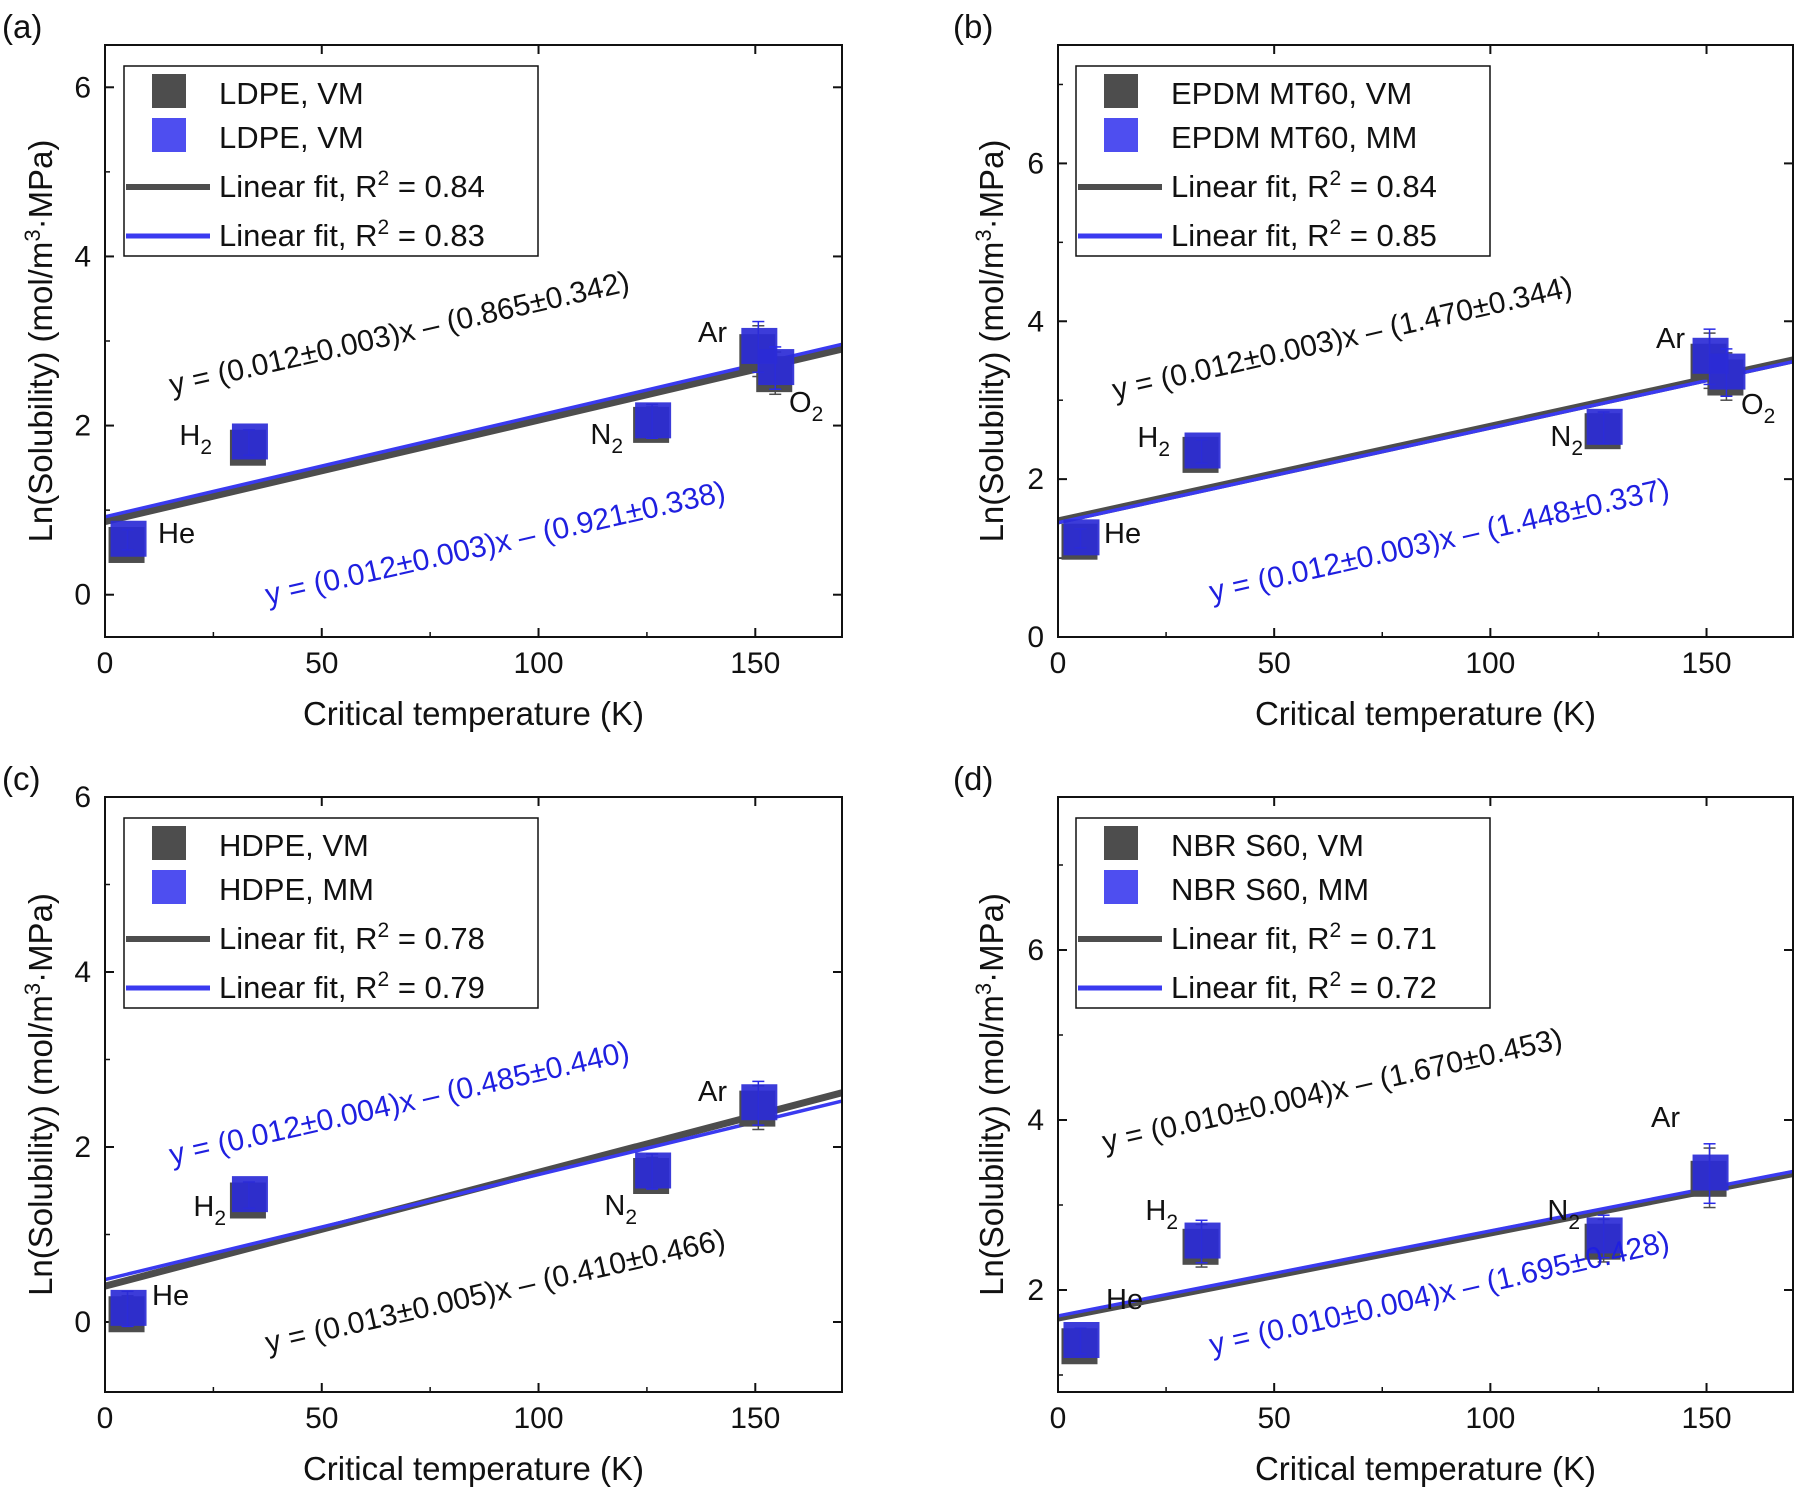  I want to click on gas-label-name: O, so click(800, 403).